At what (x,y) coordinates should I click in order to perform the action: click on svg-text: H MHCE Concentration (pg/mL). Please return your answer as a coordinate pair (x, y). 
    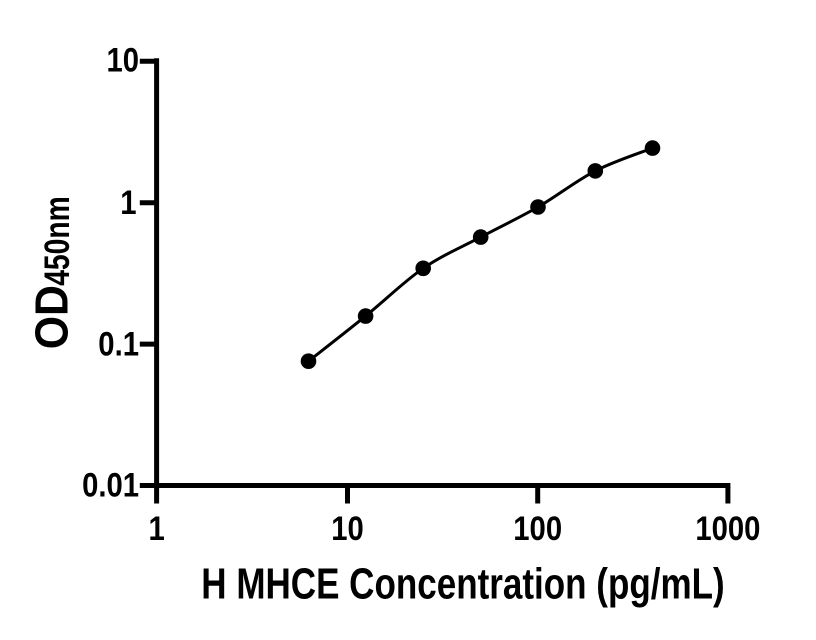
    Looking at the image, I should click on (462, 584).